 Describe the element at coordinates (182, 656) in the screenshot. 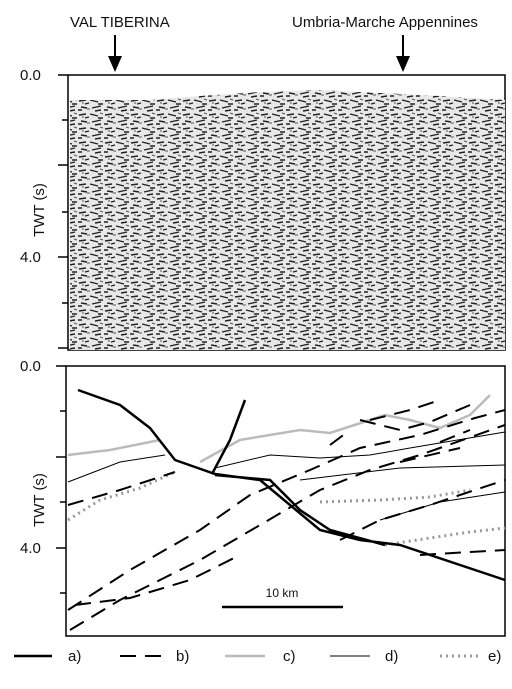

I see `legend-label: b)` at that location.